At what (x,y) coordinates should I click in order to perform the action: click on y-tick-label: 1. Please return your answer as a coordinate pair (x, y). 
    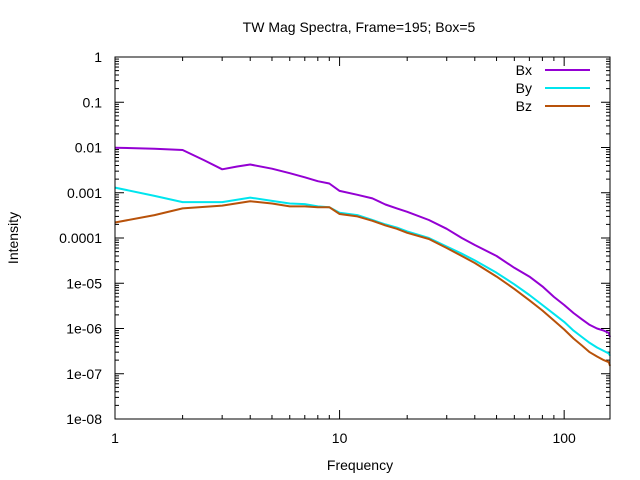
    Looking at the image, I should click on (98, 57).